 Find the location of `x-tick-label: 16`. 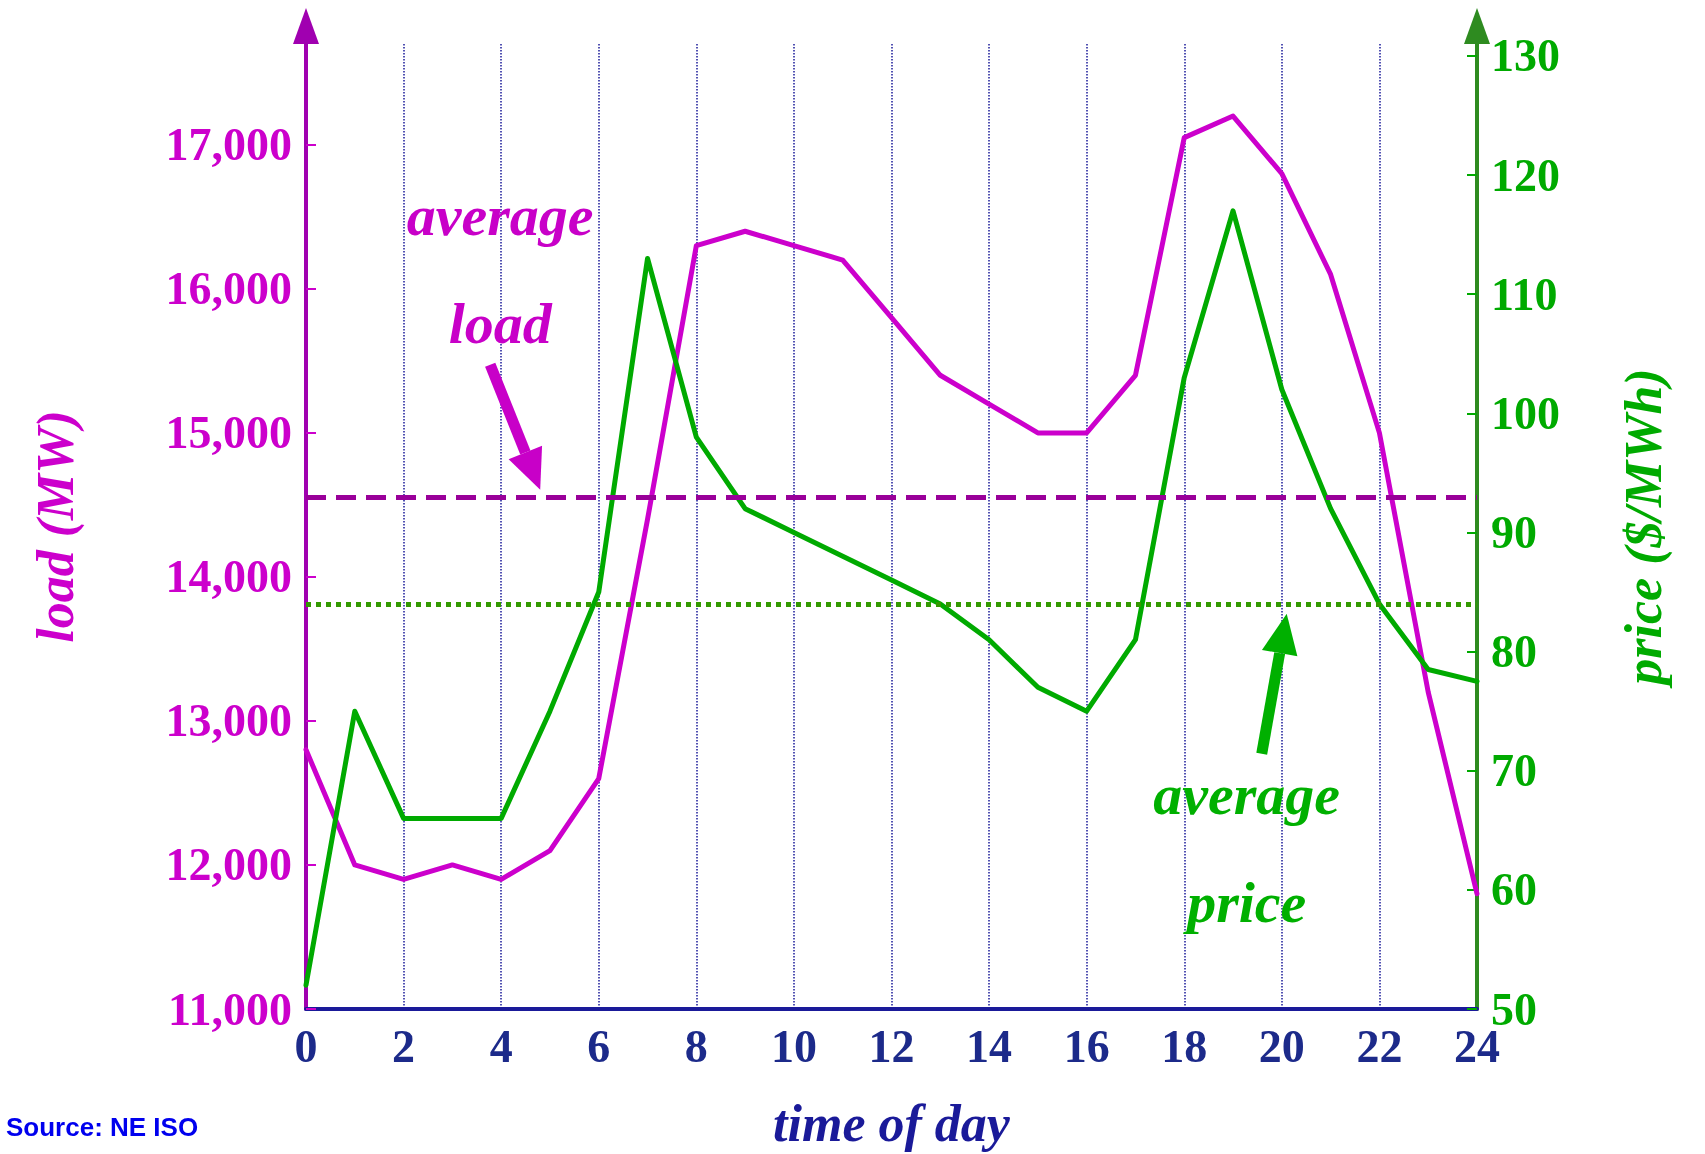

x-tick-label: 16 is located at coordinates (1086, 1046).